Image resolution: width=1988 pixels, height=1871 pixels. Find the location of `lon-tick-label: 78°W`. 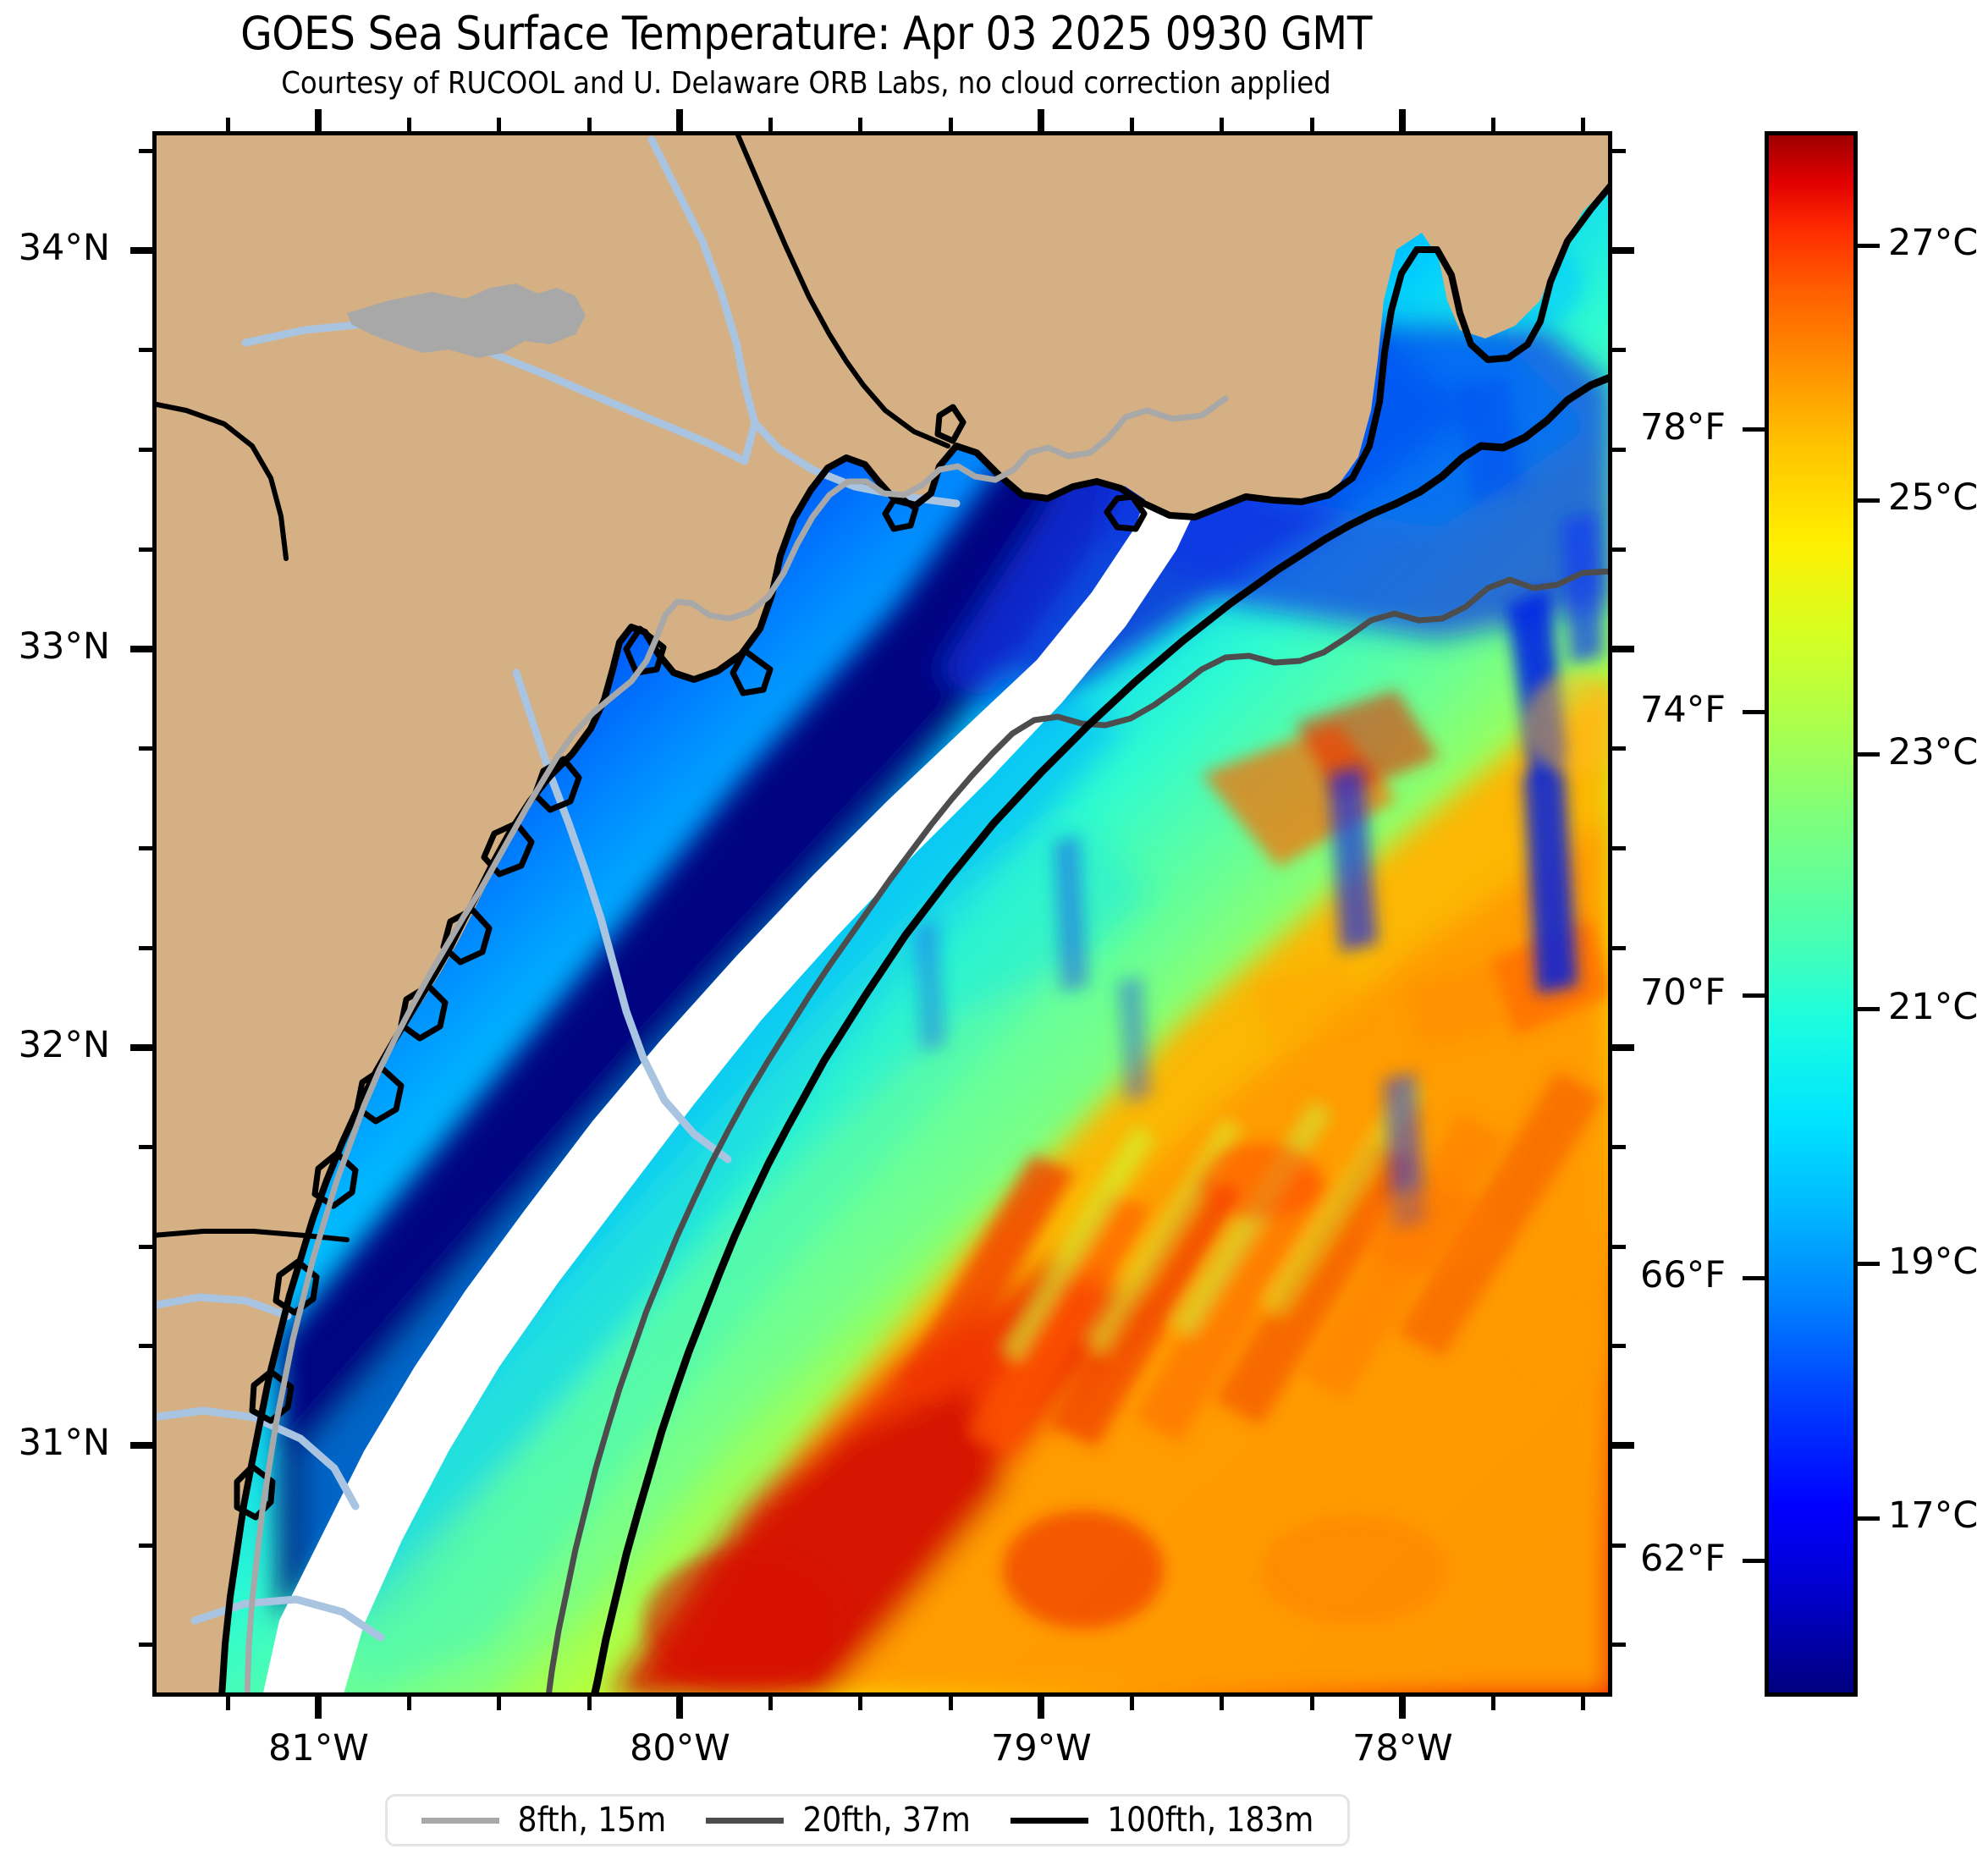

lon-tick-label: 78°W is located at coordinates (1402, 1748).